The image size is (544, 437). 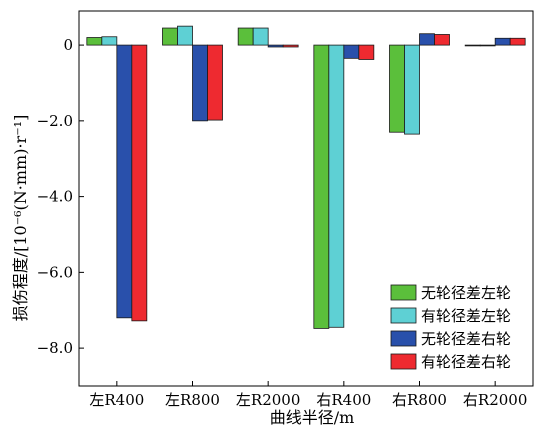 I want to click on y-tick-label: 0, so click(x=68, y=45).